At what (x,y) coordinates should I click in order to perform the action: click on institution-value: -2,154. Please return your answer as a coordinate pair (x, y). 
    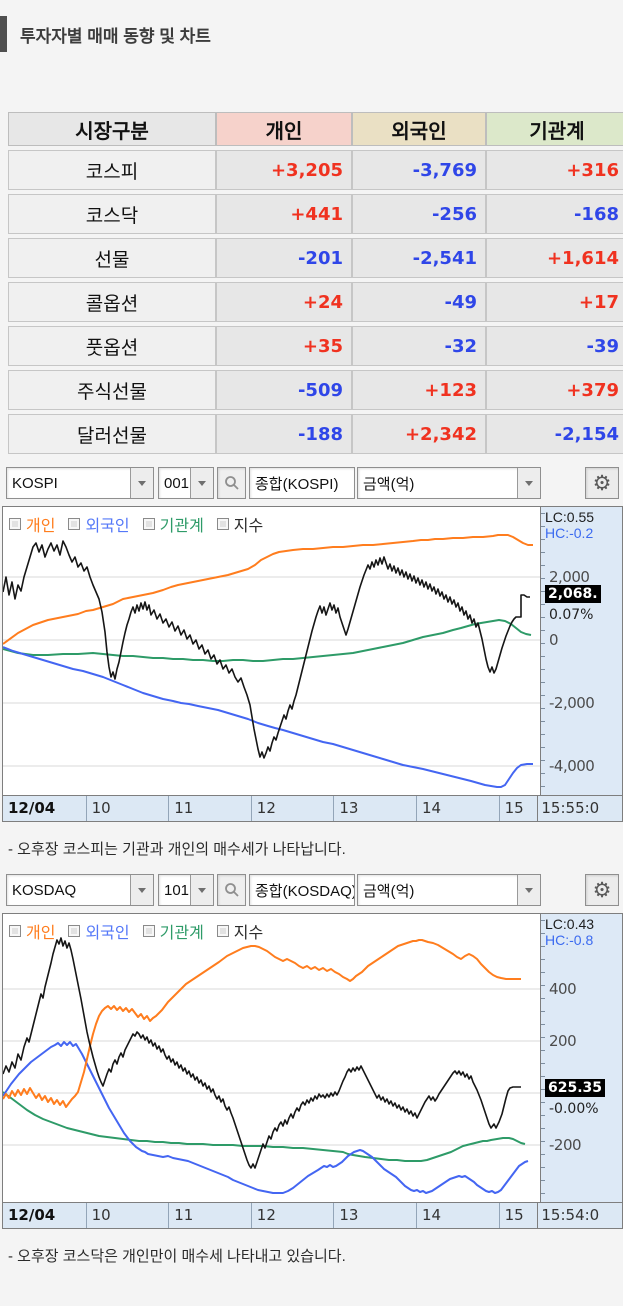
    Looking at the image, I should click on (554, 434).